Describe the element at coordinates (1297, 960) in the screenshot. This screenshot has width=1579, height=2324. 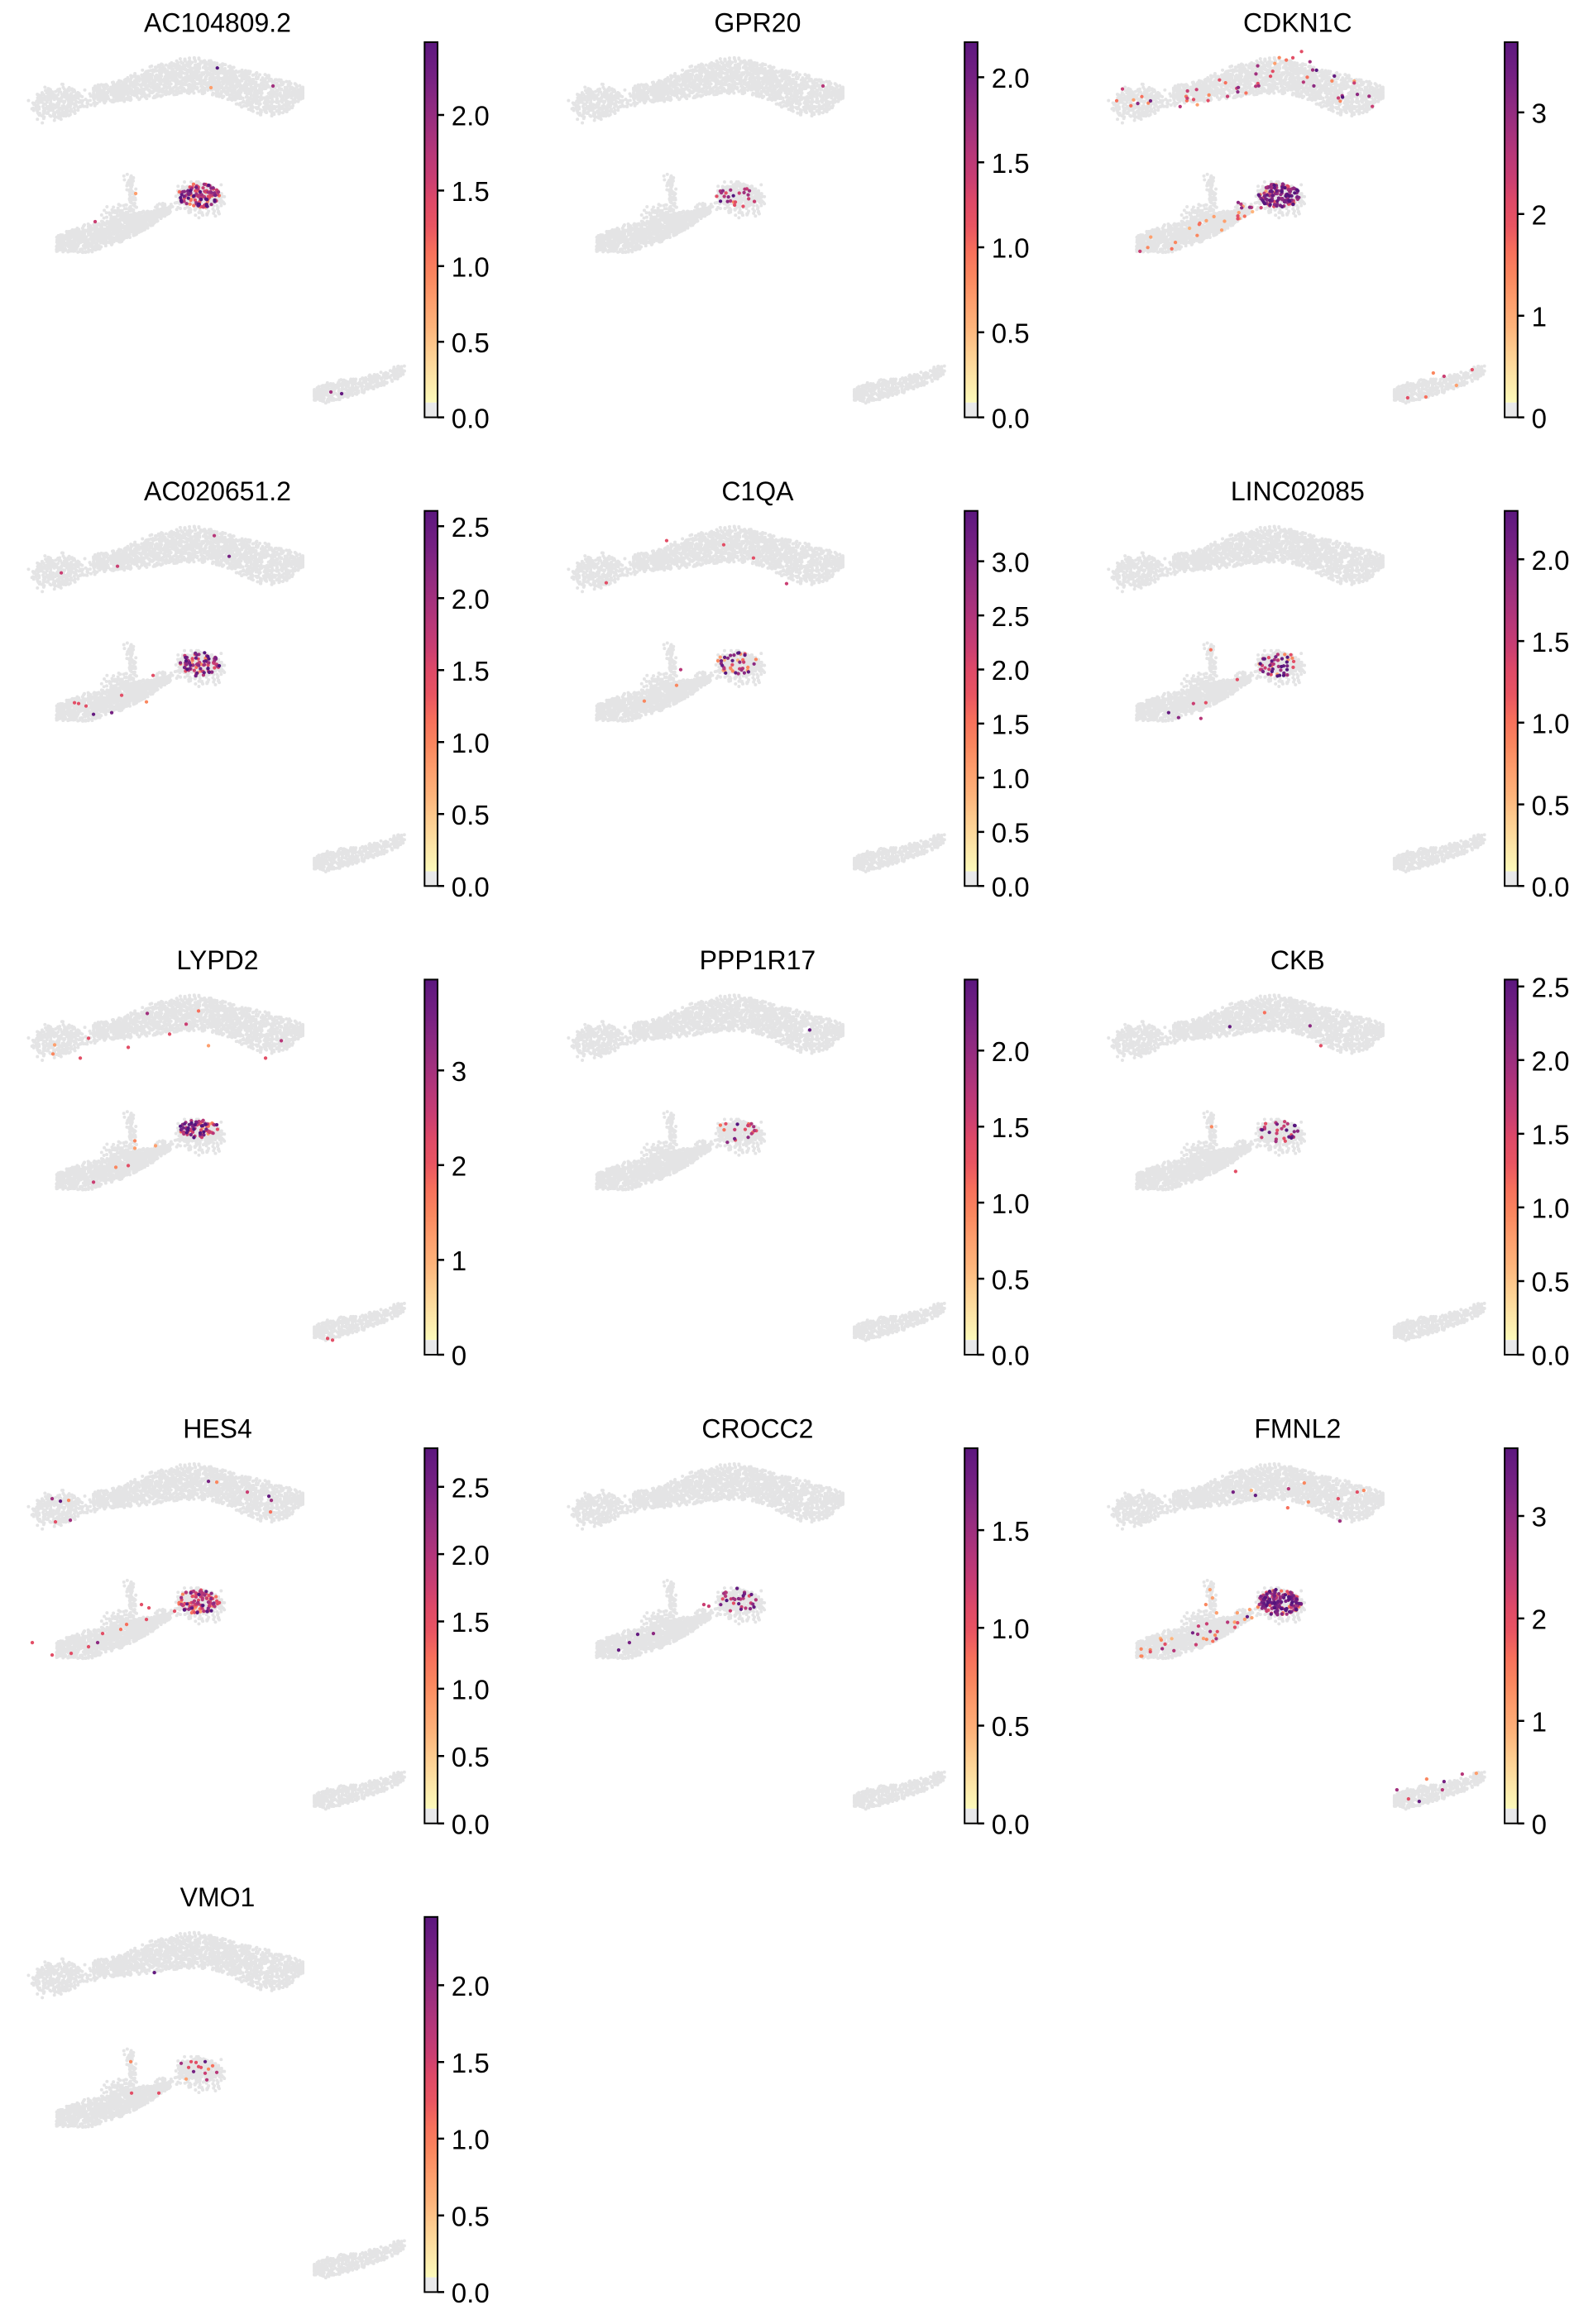
I see `svg-text: CKB` at that location.